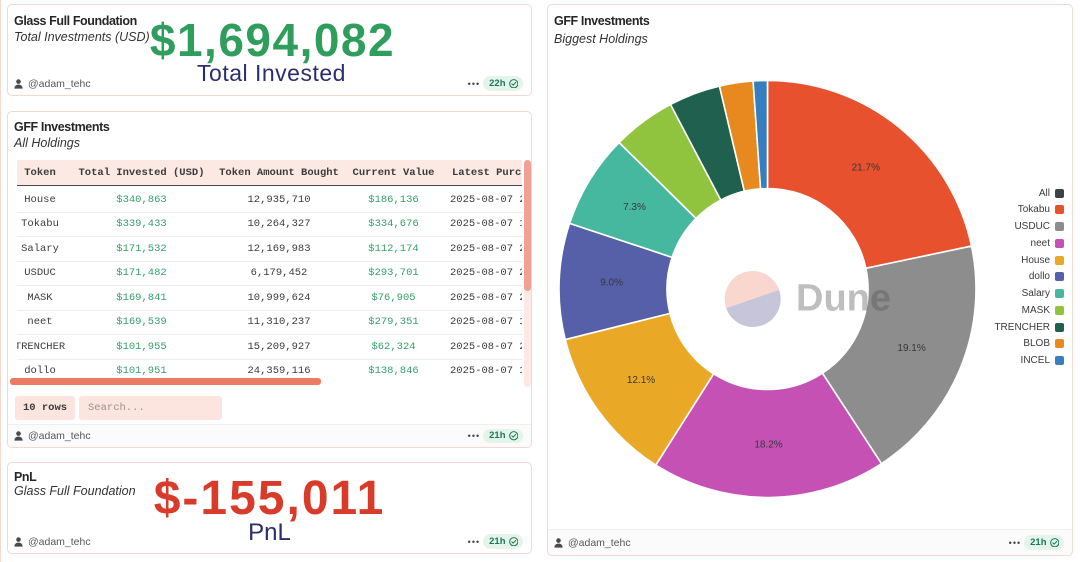 The image size is (1080, 562). Describe the element at coordinates (866, 167) in the screenshot. I see `svg-text: 21.7%` at that location.